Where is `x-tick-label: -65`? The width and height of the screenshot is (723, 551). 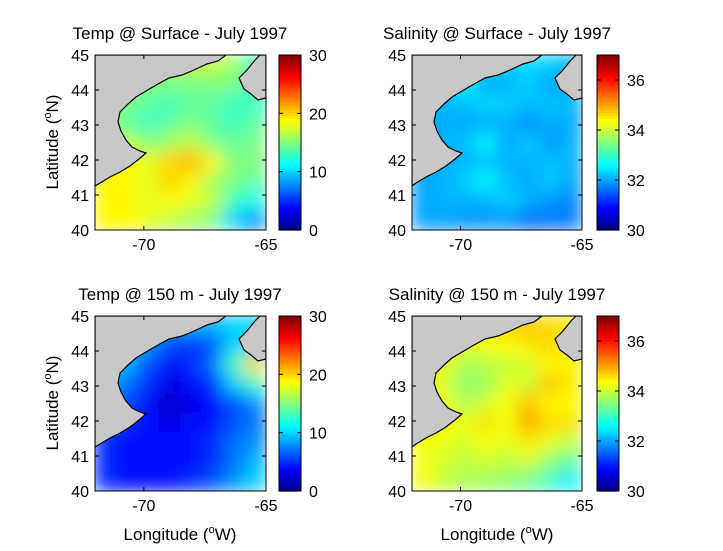 x-tick-label: -65 is located at coordinates (581, 506).